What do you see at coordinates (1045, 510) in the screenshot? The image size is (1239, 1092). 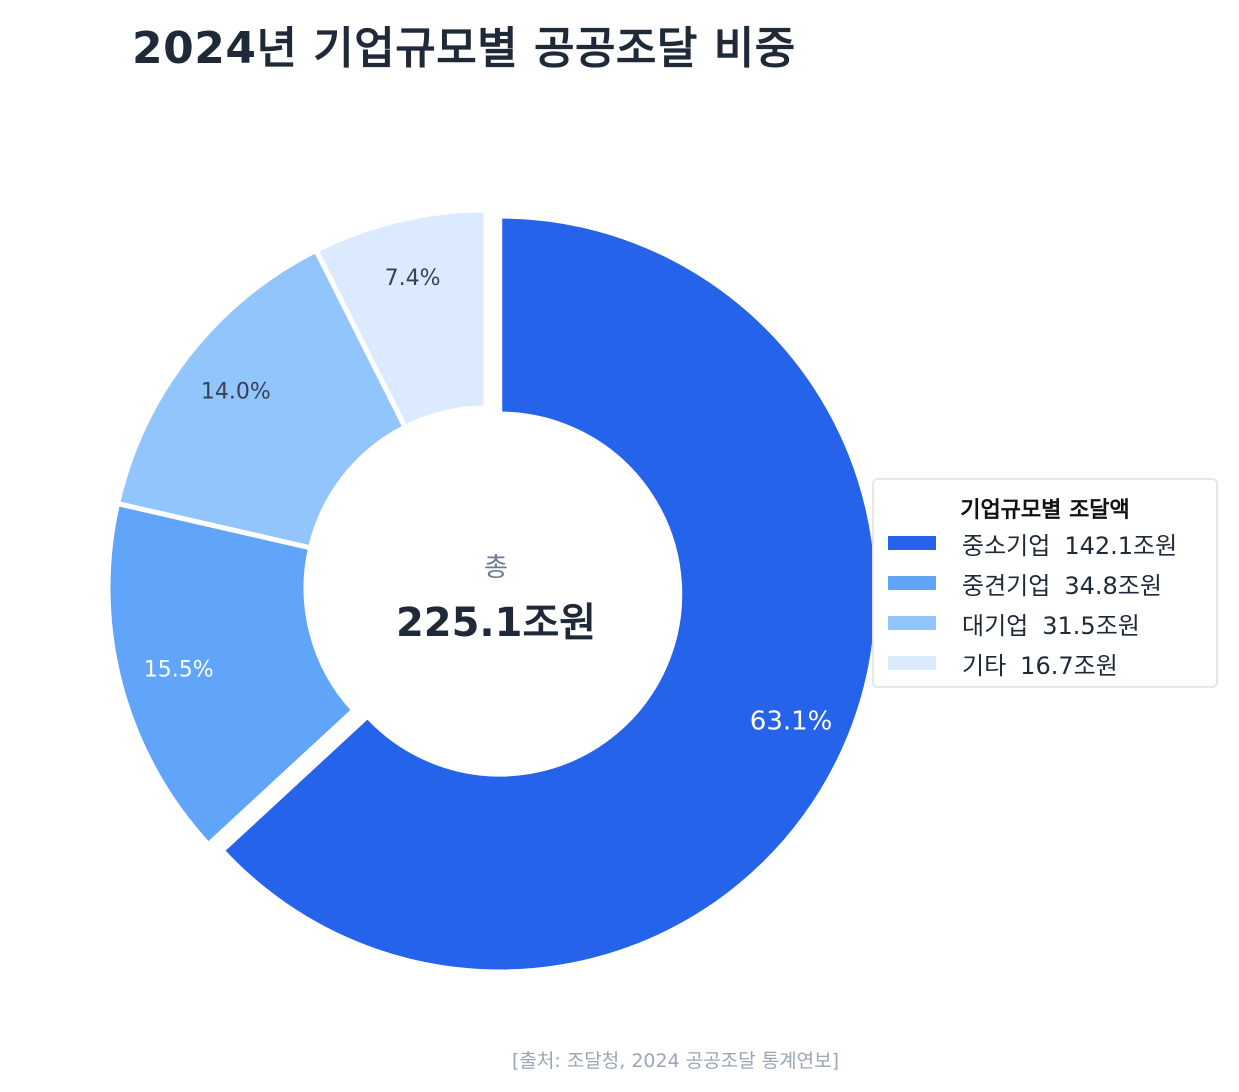 I see `legend-title: 기업규모별 조달액` at bounding box center [1045, 510].